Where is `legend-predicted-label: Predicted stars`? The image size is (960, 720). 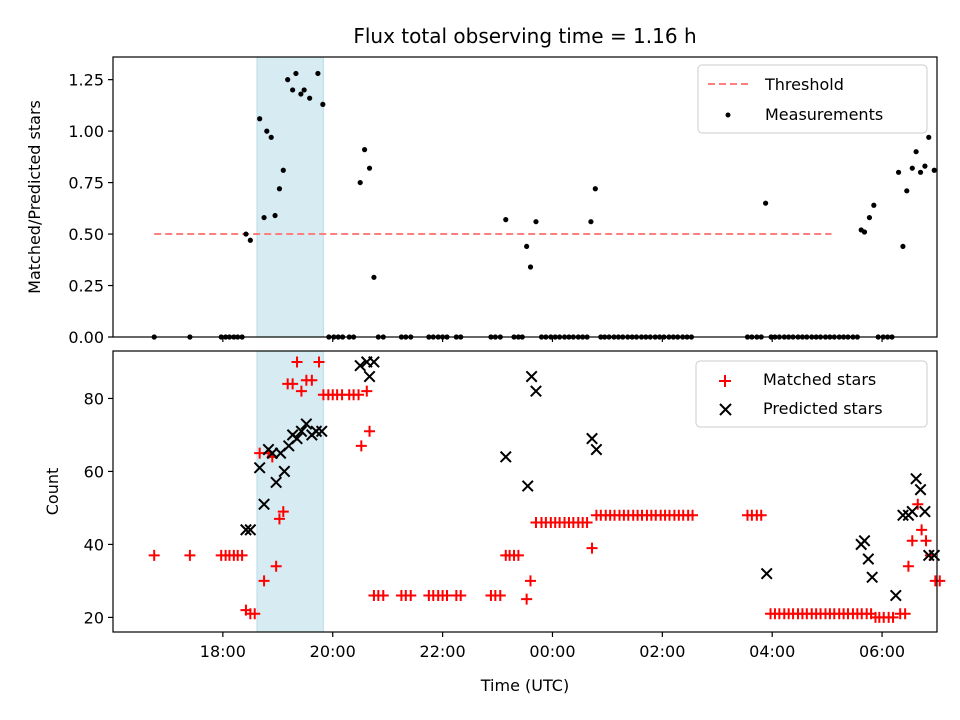
legend-predicted-label: Predicted stars is located at coordinates (823, 408).